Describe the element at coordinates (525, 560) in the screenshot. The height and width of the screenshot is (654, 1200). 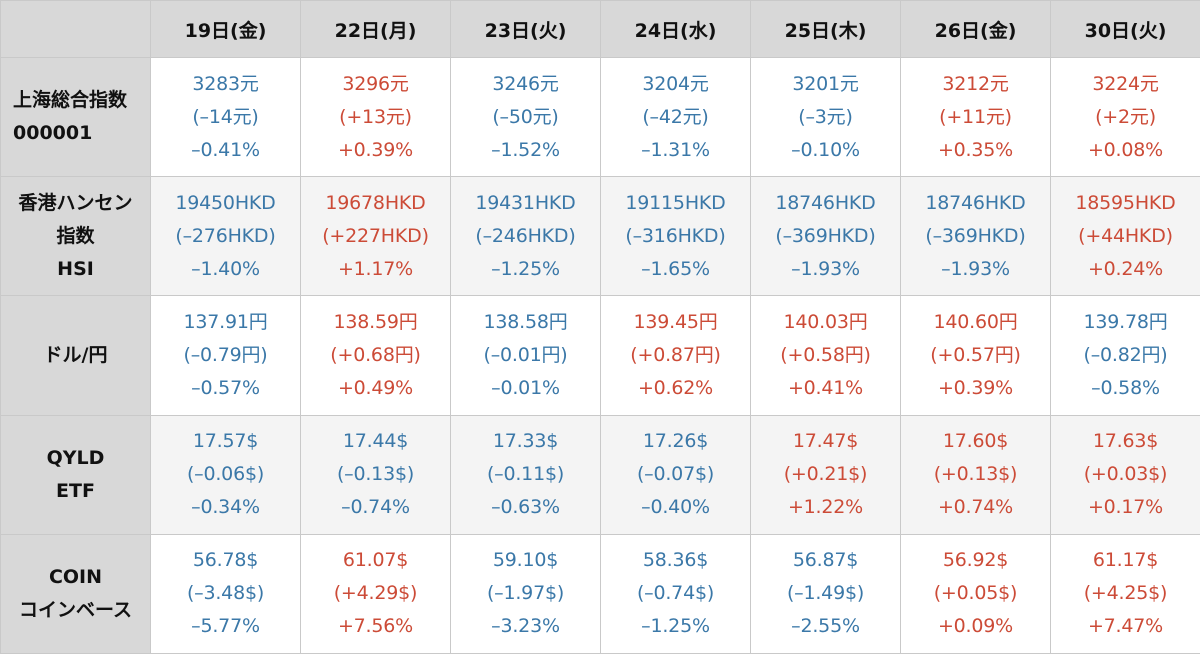
I see `price-value: 59.10$` at that location.